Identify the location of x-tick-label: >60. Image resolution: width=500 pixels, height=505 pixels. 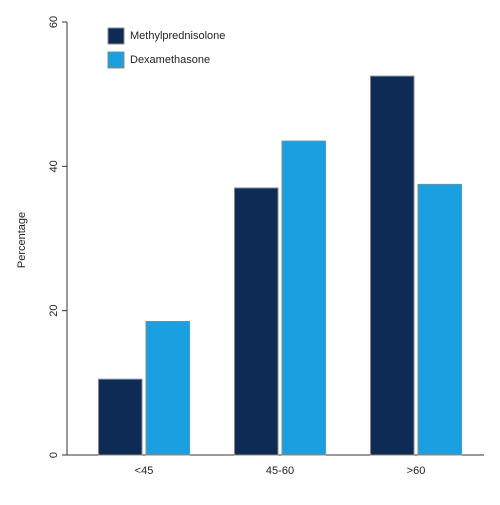
(416, 471).